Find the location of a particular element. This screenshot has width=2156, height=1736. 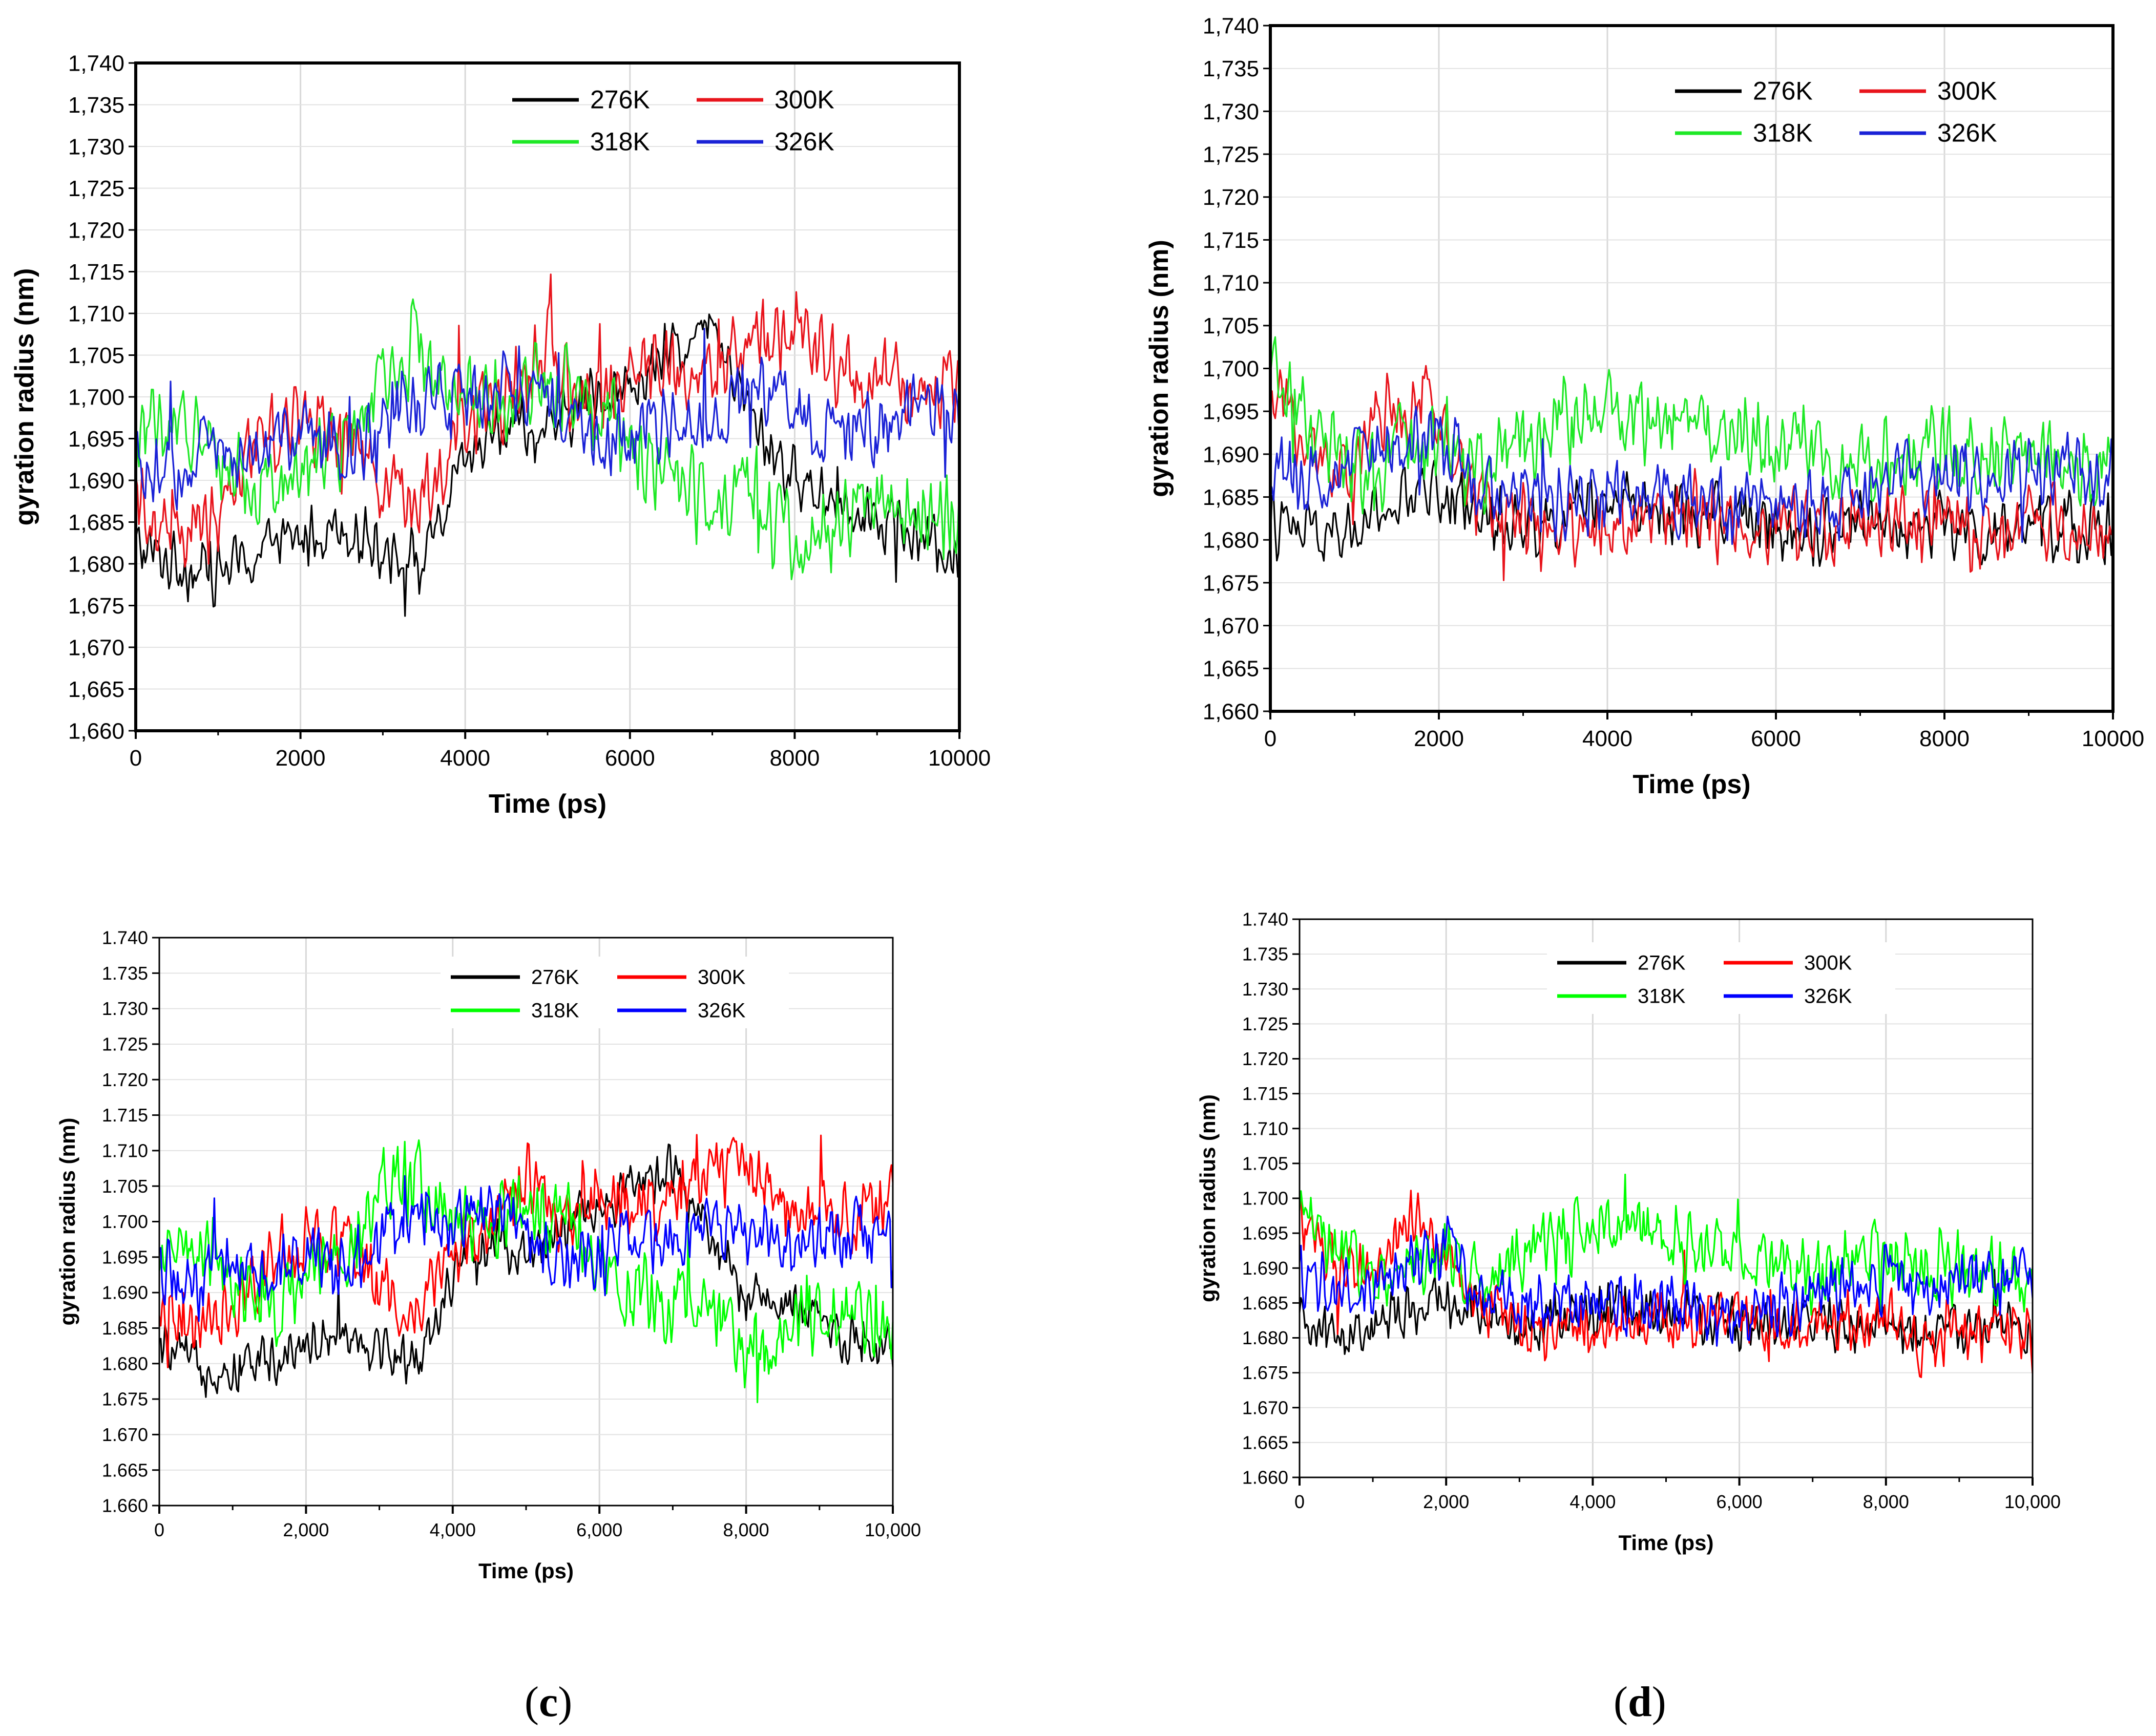

x-tick-label: 4000 is located at coordinates (465, 759).